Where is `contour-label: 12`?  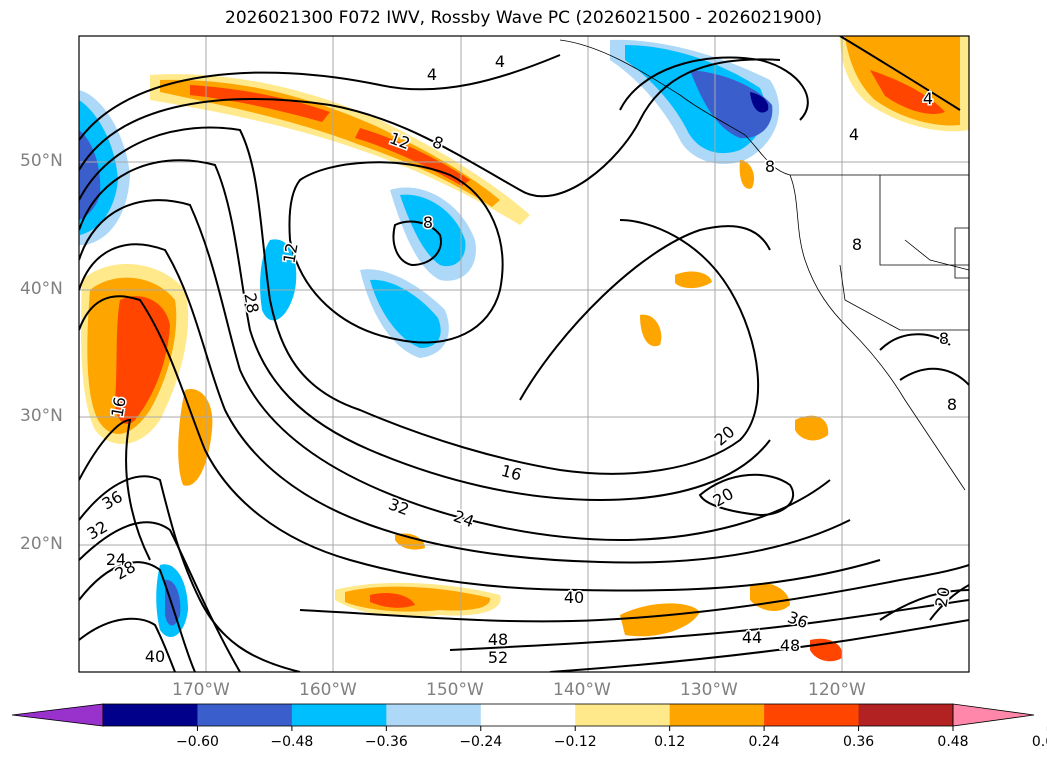
contour-label: 12 is located at coordinates (290, 252).